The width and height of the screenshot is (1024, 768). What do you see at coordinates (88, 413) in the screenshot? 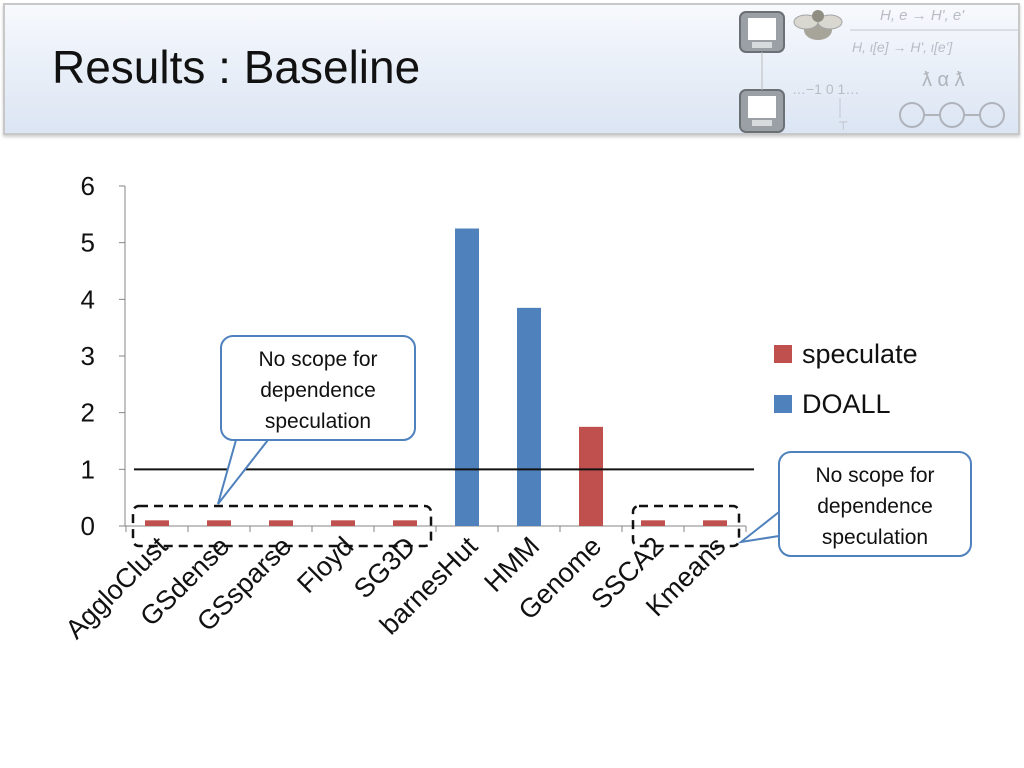
I see `y-tick-label: 2` at bounding box center [88, 413].